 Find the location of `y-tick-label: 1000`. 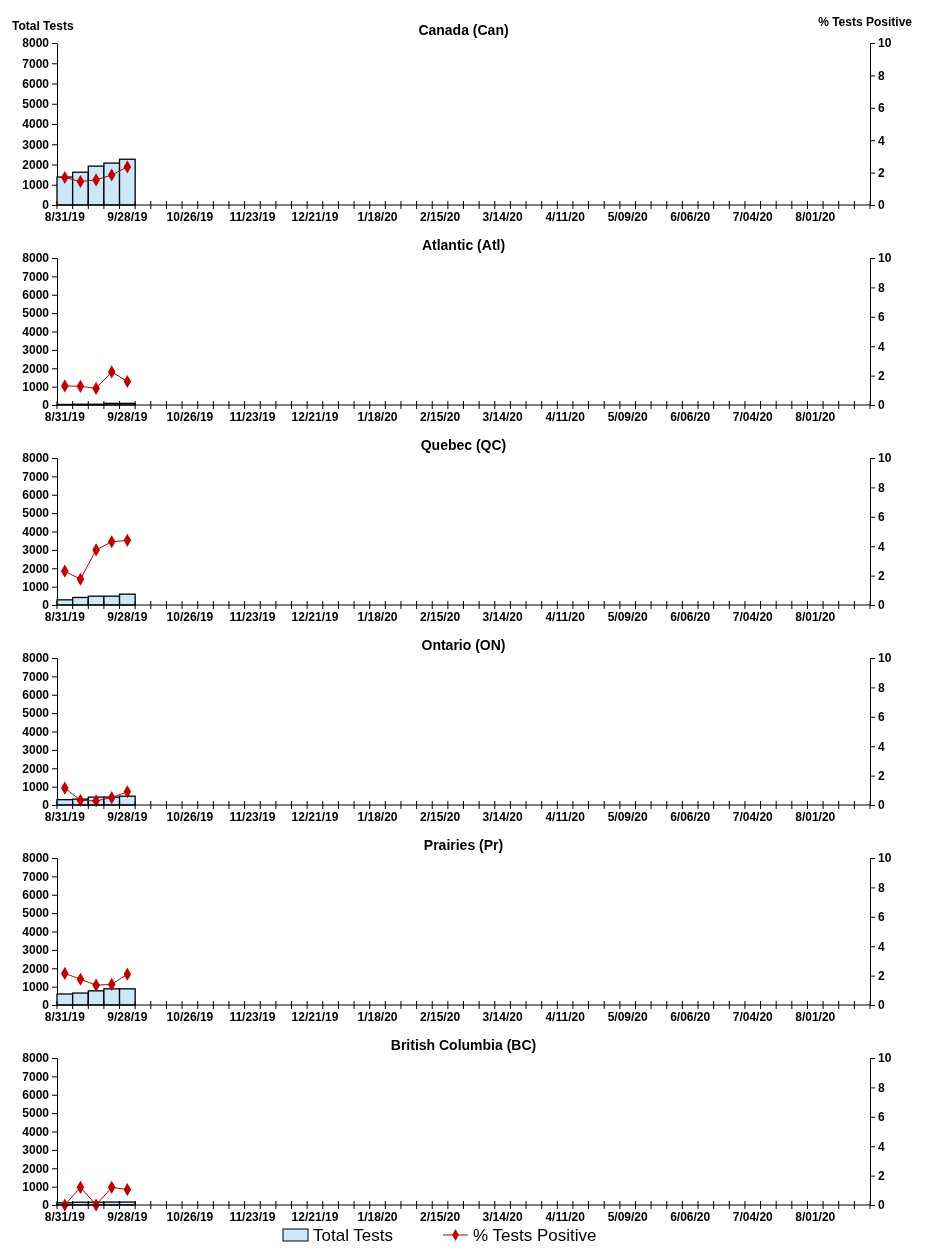

y-tick-label: 1000 is located at coordinates (36, 986).